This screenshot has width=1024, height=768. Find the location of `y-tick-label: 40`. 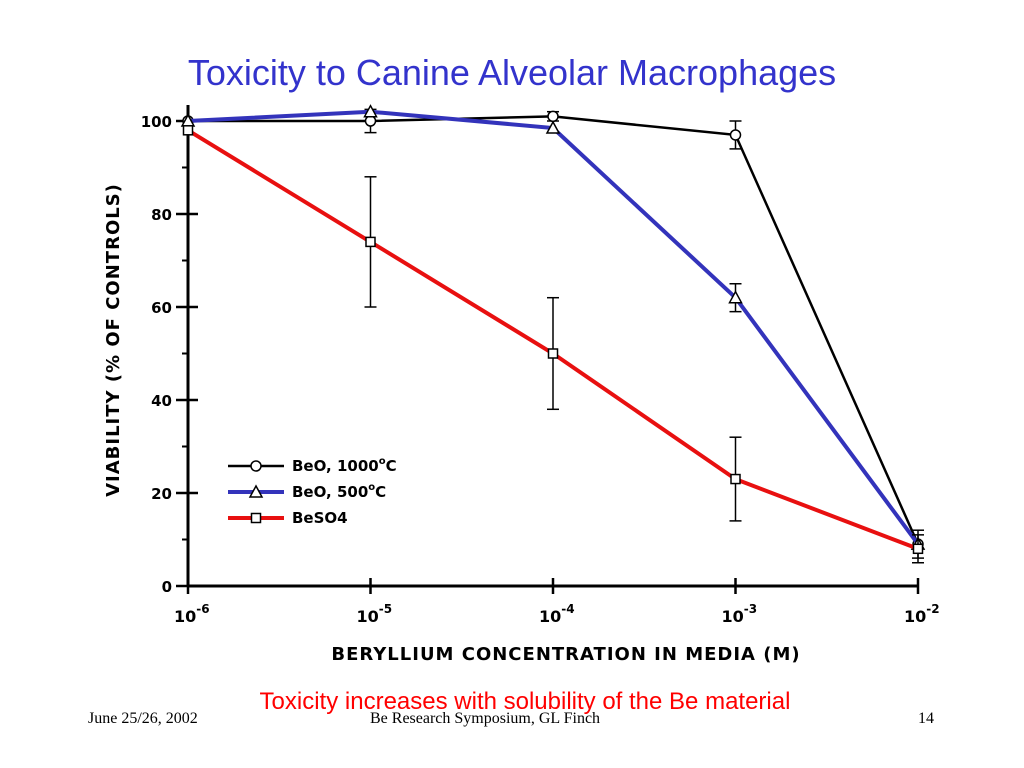

y-tick-label: 40 is located at coordinates (161, 401).